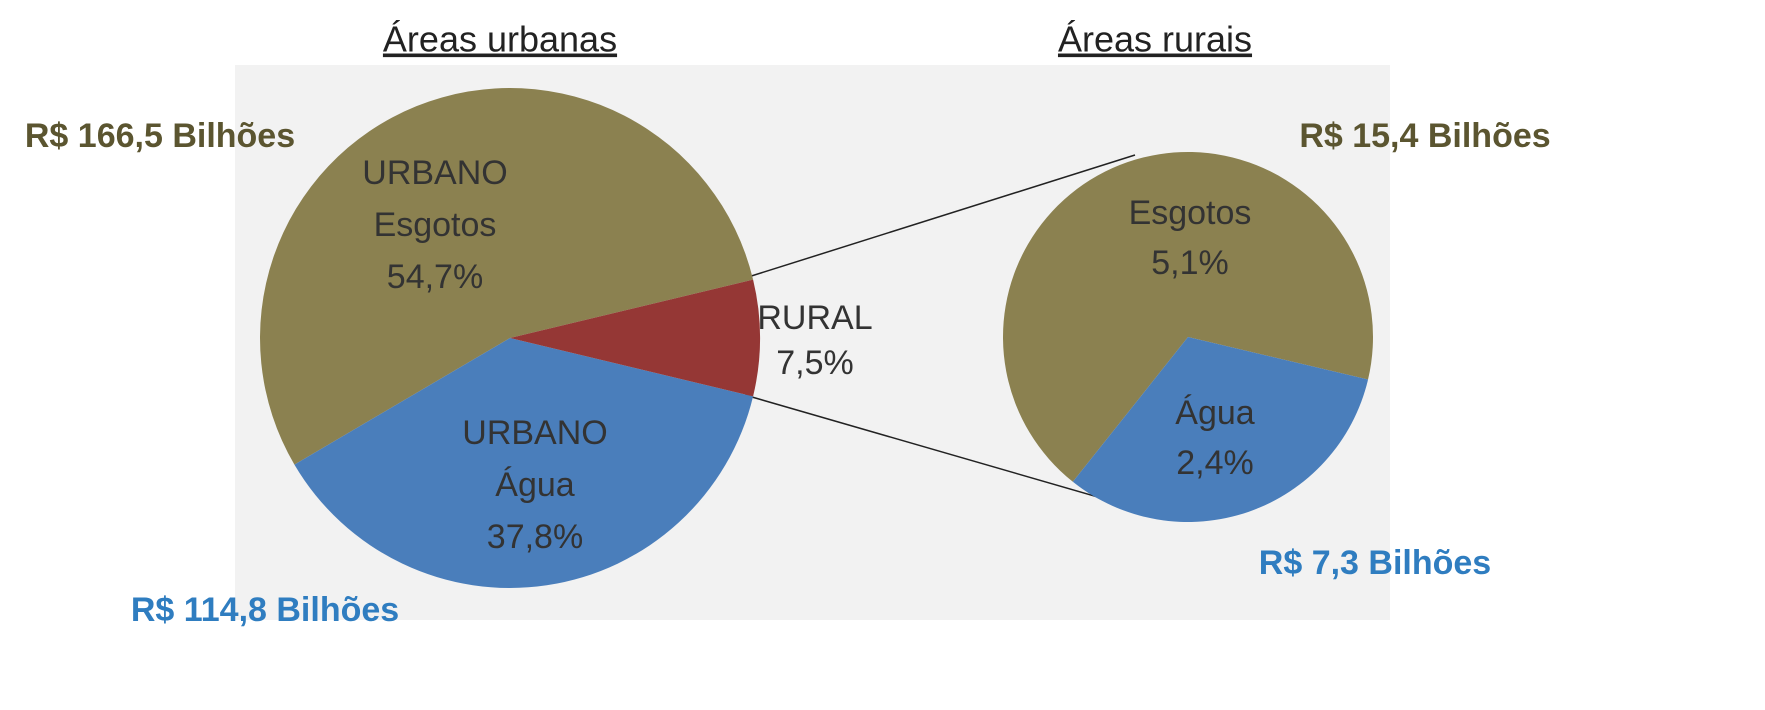 This screenshot has height=710, width=1765. I want to click on pie-title: Áreas urbanas, so click(500, 39).